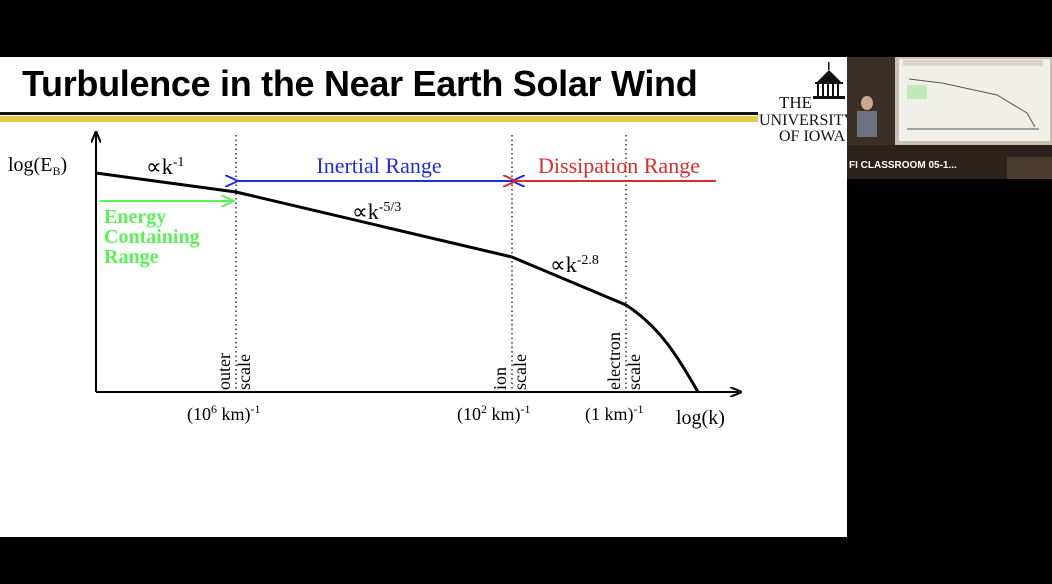 The height and width of the screenshot is (584, 1052). I want to click on energy-range-label-1: Energy, so click(135, 217).